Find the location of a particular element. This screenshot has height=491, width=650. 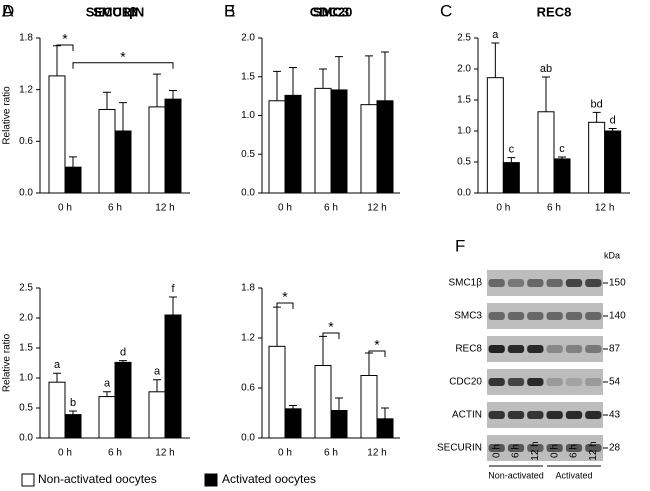

panel-letter: D is located at coordinates (8, 10).